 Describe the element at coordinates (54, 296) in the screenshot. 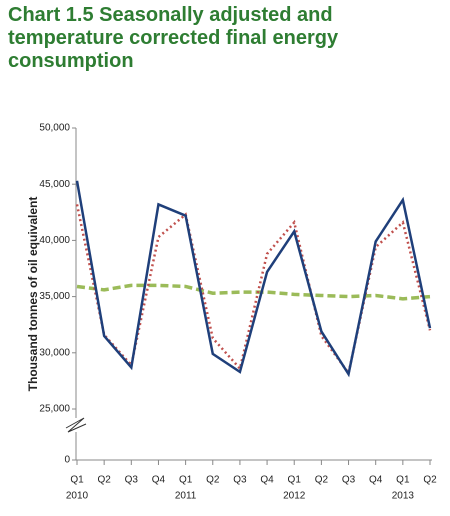

I see `y-tick-label: 35,000` at that location.